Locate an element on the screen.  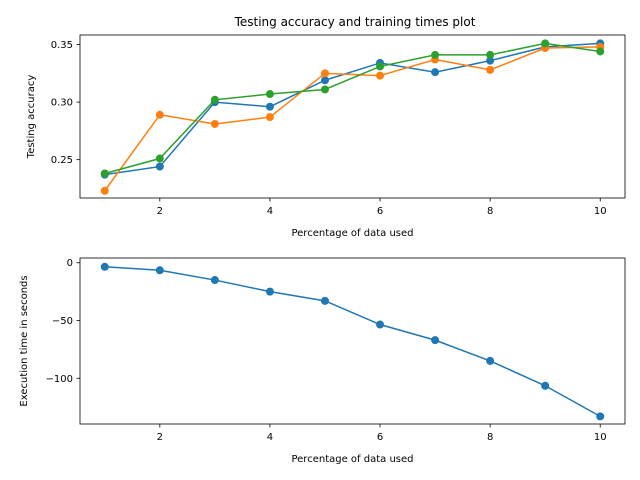
time-x-tick-label: 10 is located at coordinates (600, 437).